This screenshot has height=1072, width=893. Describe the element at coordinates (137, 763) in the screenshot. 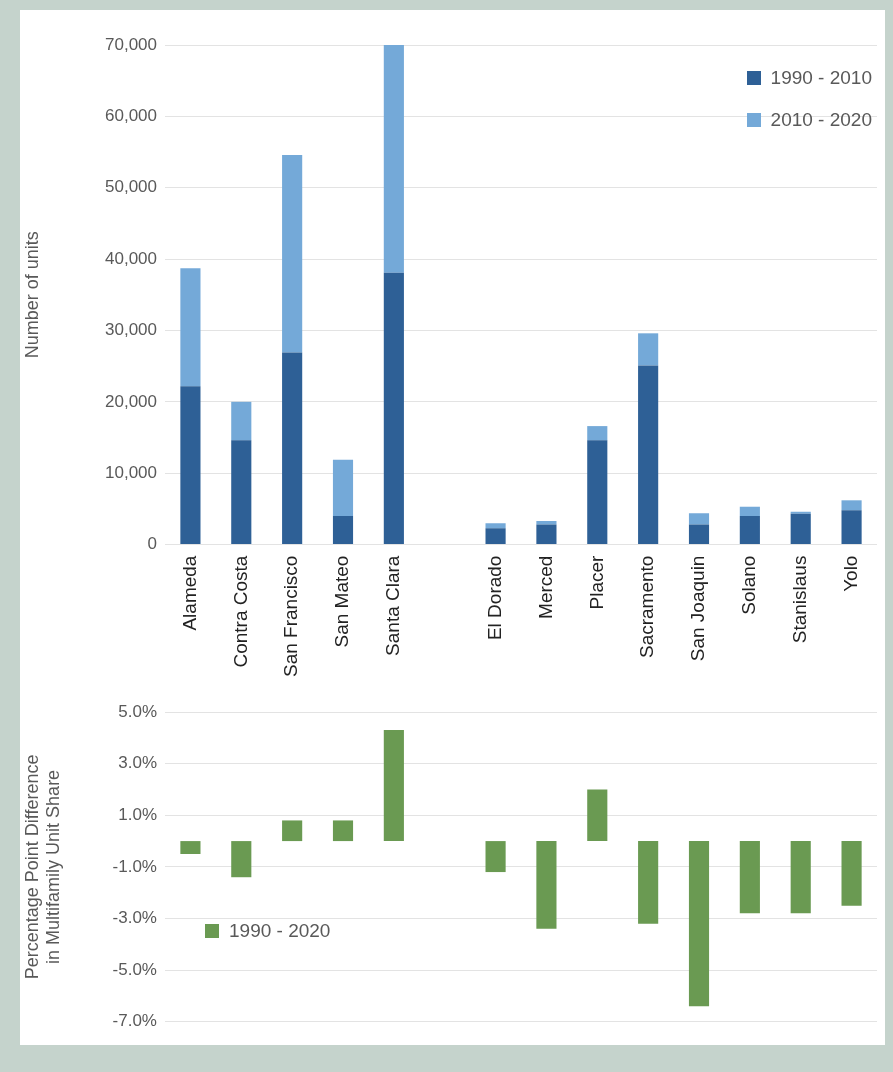

I see `y-tick-label: 3.0%` at that location.